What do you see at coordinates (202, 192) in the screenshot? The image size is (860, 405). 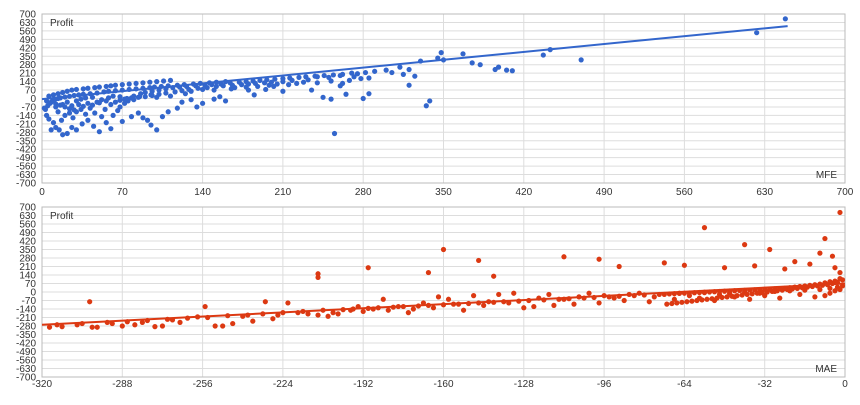 I see `x-tick-label: 140` at bounding box center [202, 192].